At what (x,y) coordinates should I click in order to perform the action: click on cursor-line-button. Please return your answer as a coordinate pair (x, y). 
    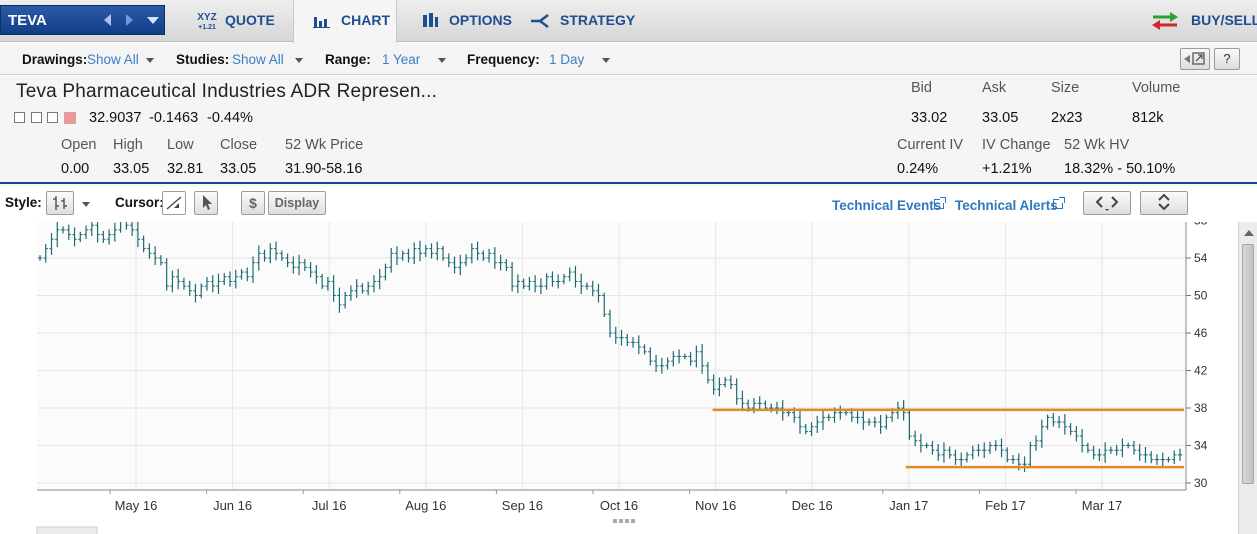
    Looking at the image, I should click on (174, 203).